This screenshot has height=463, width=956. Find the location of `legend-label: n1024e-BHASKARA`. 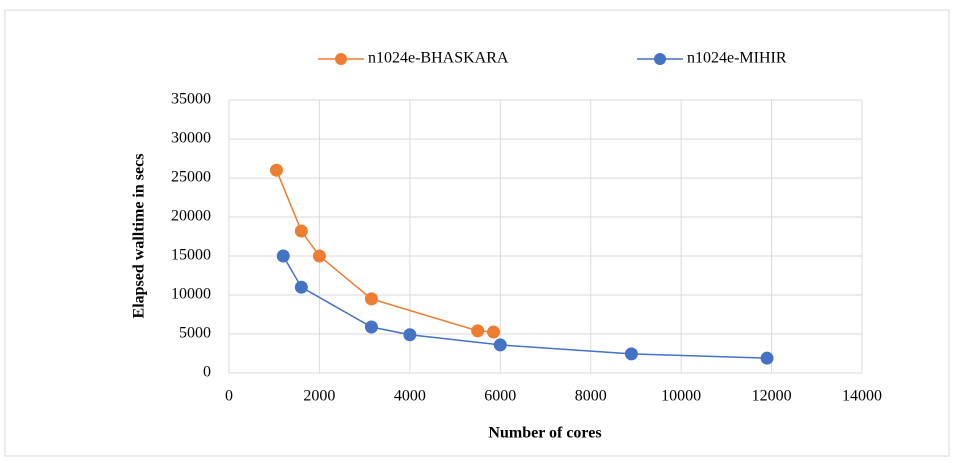

legend-label: n1024e-BHASKARA is located at coordinates (438, 58).